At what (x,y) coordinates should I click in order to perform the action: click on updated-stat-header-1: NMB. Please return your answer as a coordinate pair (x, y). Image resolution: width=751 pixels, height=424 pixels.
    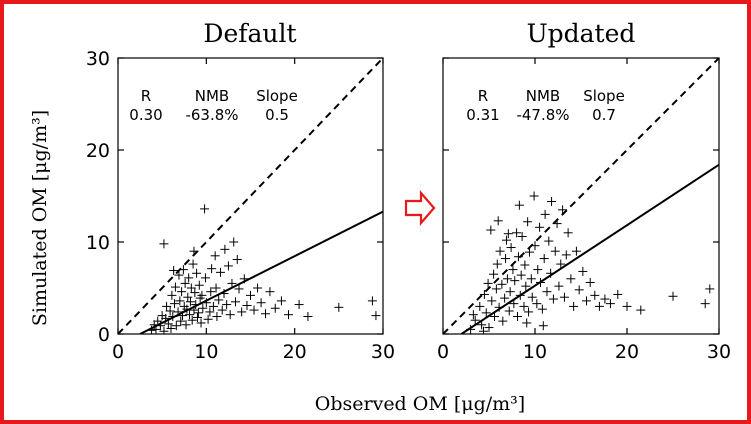
    Looking at the image, I should click on (543, 96).